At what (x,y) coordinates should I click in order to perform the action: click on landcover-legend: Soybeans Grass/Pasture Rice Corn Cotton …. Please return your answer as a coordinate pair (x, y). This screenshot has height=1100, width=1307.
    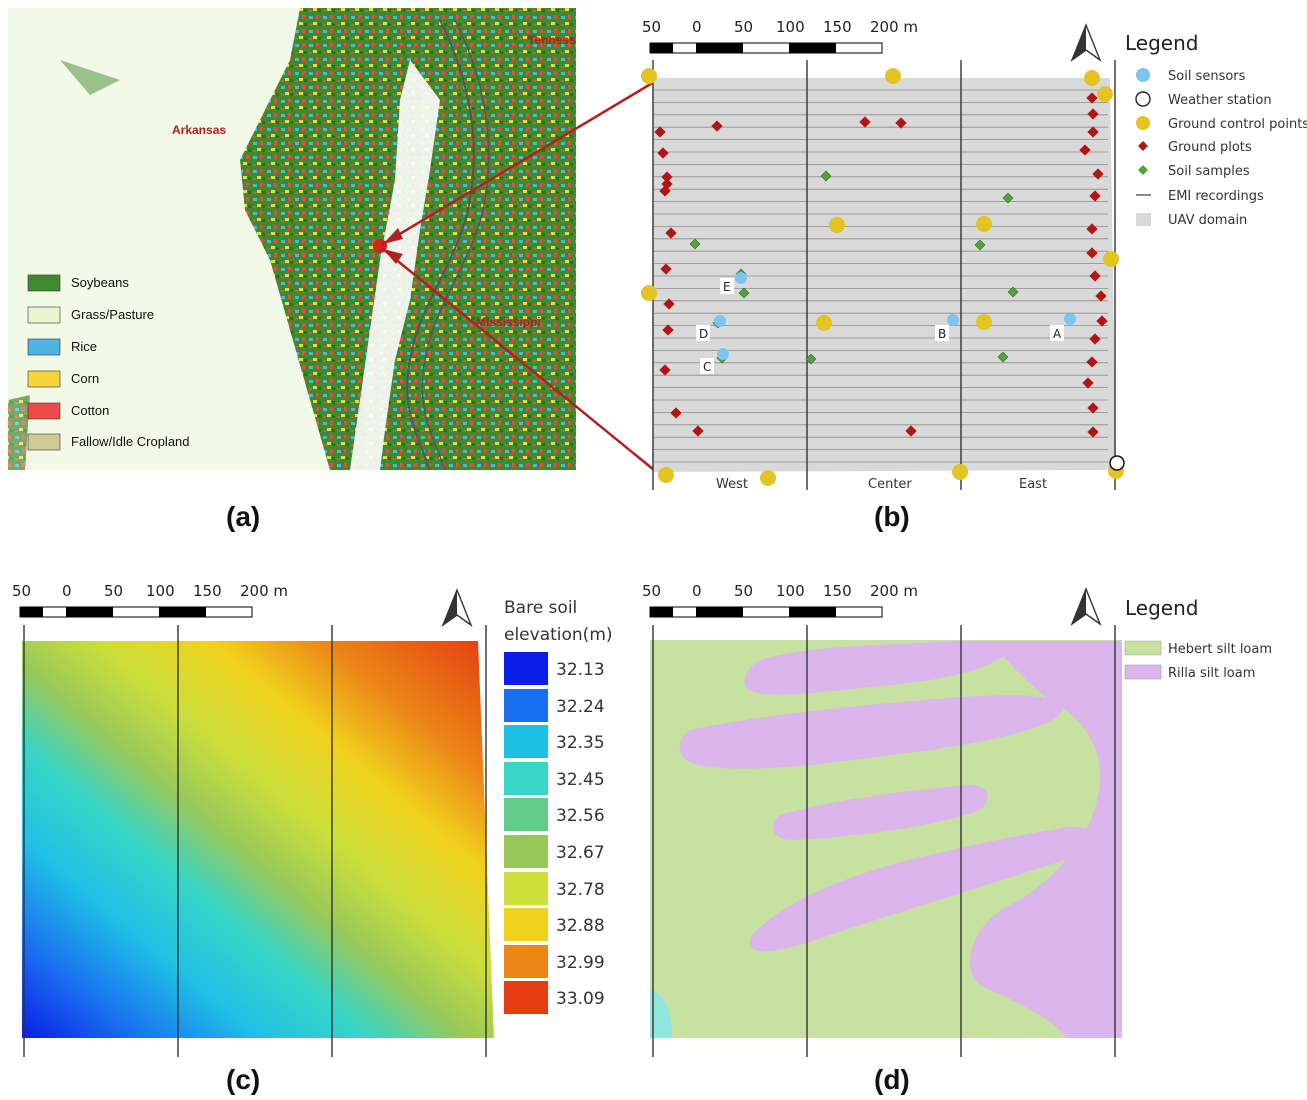
    Looking at the image, I should click on (108, 362).